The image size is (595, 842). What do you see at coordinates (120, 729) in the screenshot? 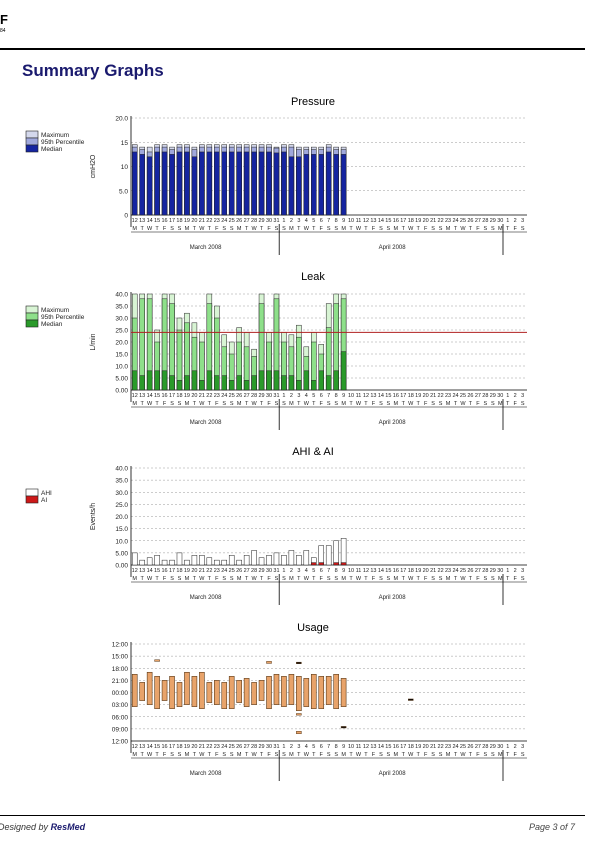
I see `y-tick-label: 09:00` at bounding box center [120, 729].